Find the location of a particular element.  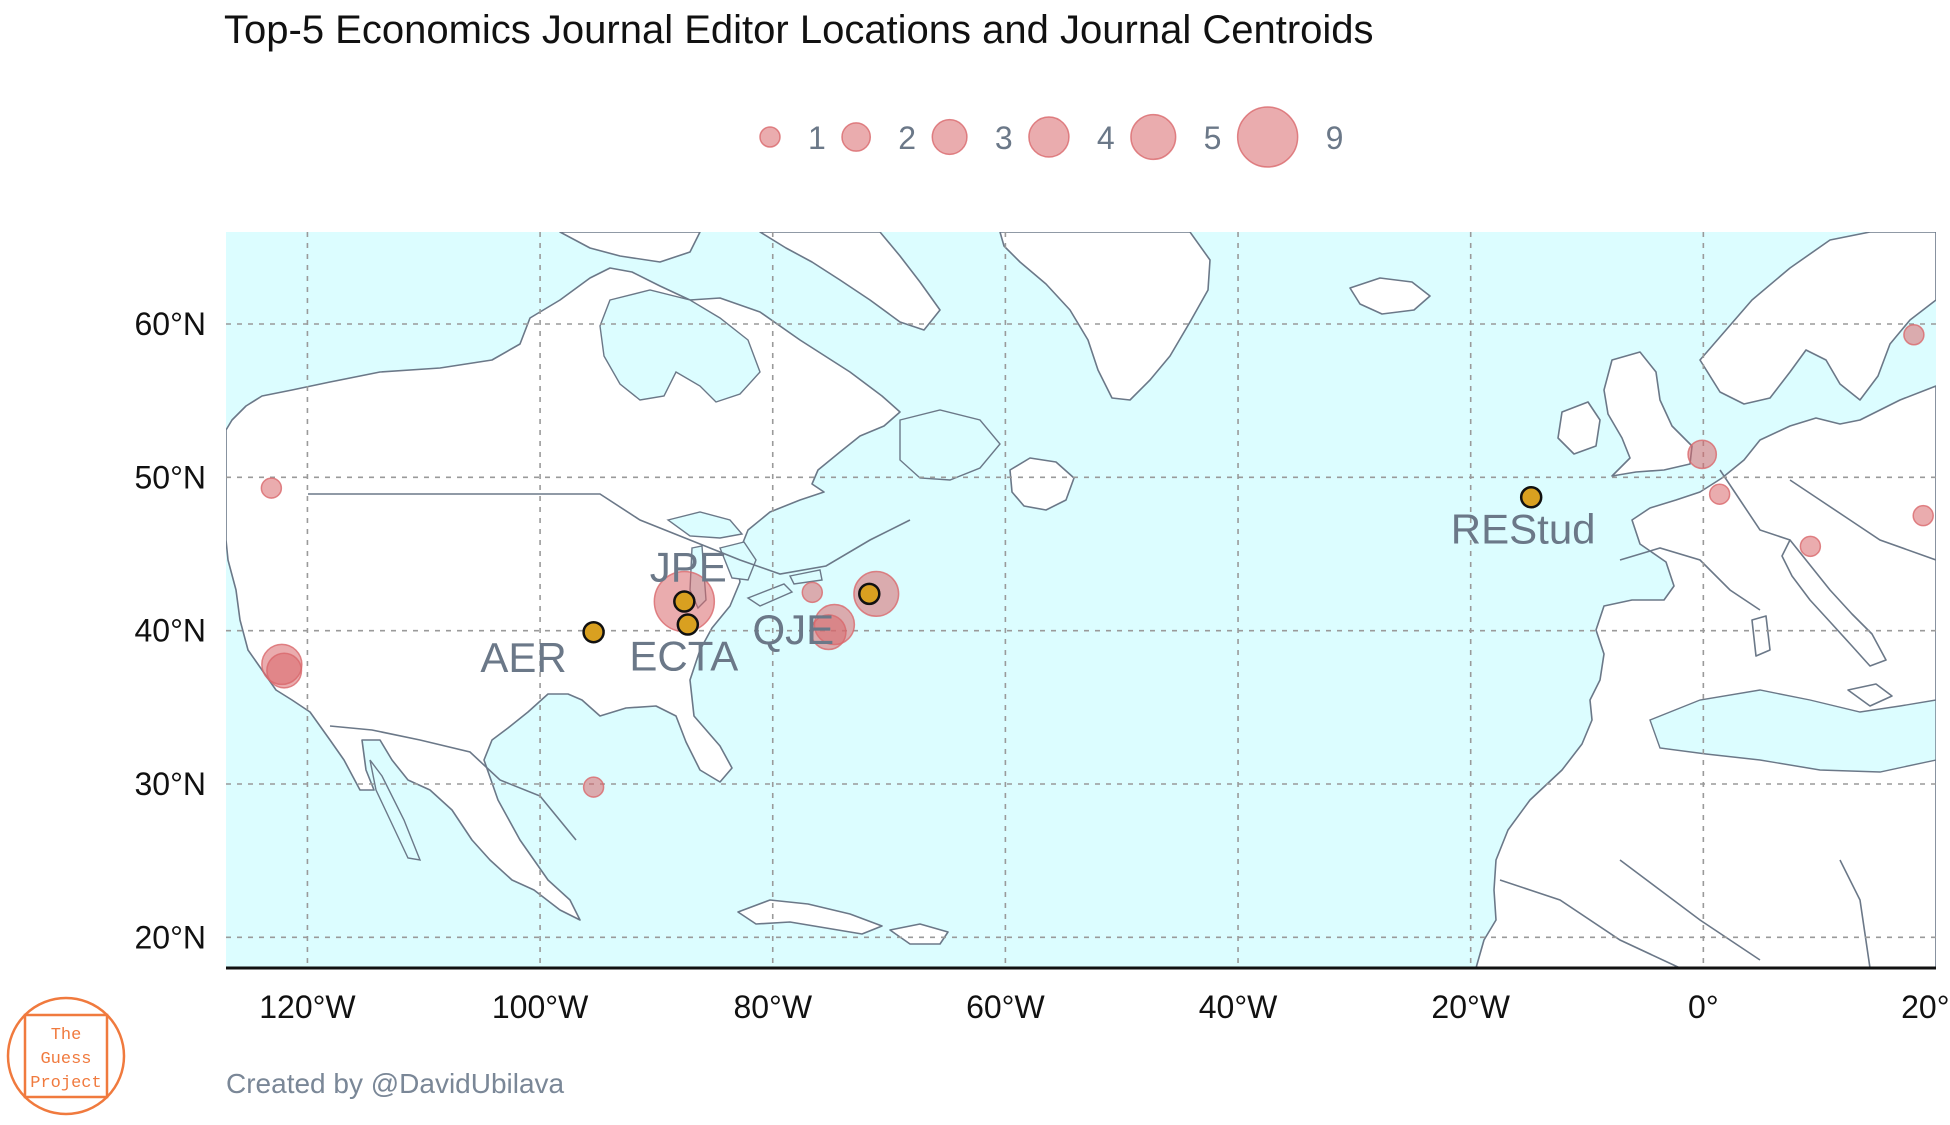

arctic-island is located at coordinates (630, 247).